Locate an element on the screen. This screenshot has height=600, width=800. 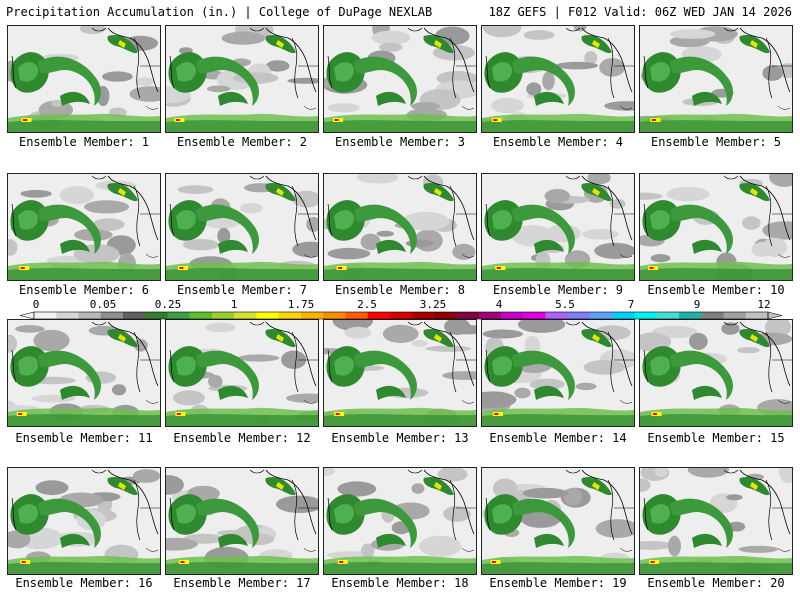
colorbar-tick-label: 2.5 is located at coordinates (367, 304).